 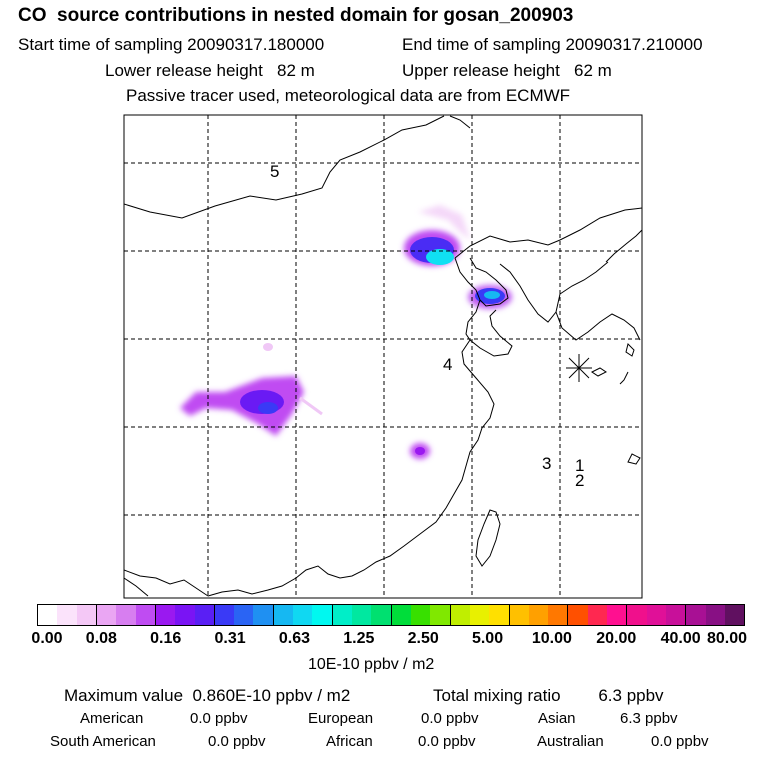 I want to click on region-south-american-name: South American, so click(x=103, y=741).